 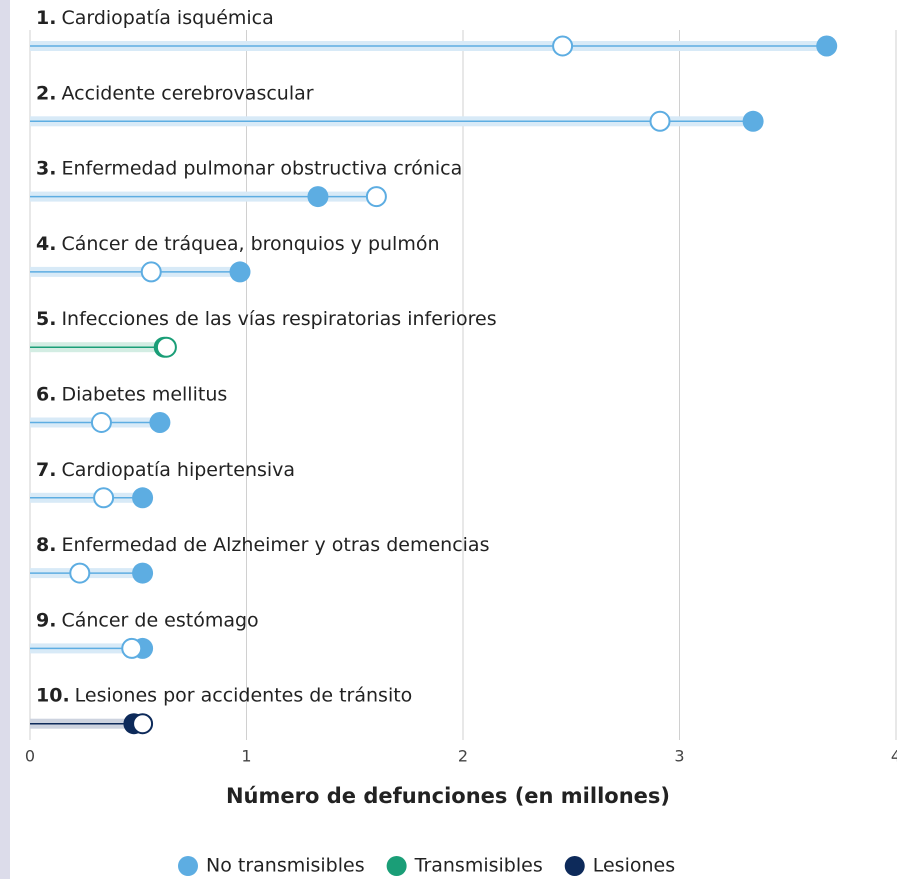 What do you see at coordinates (46, 18) in the screenshot?
I see `rank: 1.` at bounding box center [46, 18].